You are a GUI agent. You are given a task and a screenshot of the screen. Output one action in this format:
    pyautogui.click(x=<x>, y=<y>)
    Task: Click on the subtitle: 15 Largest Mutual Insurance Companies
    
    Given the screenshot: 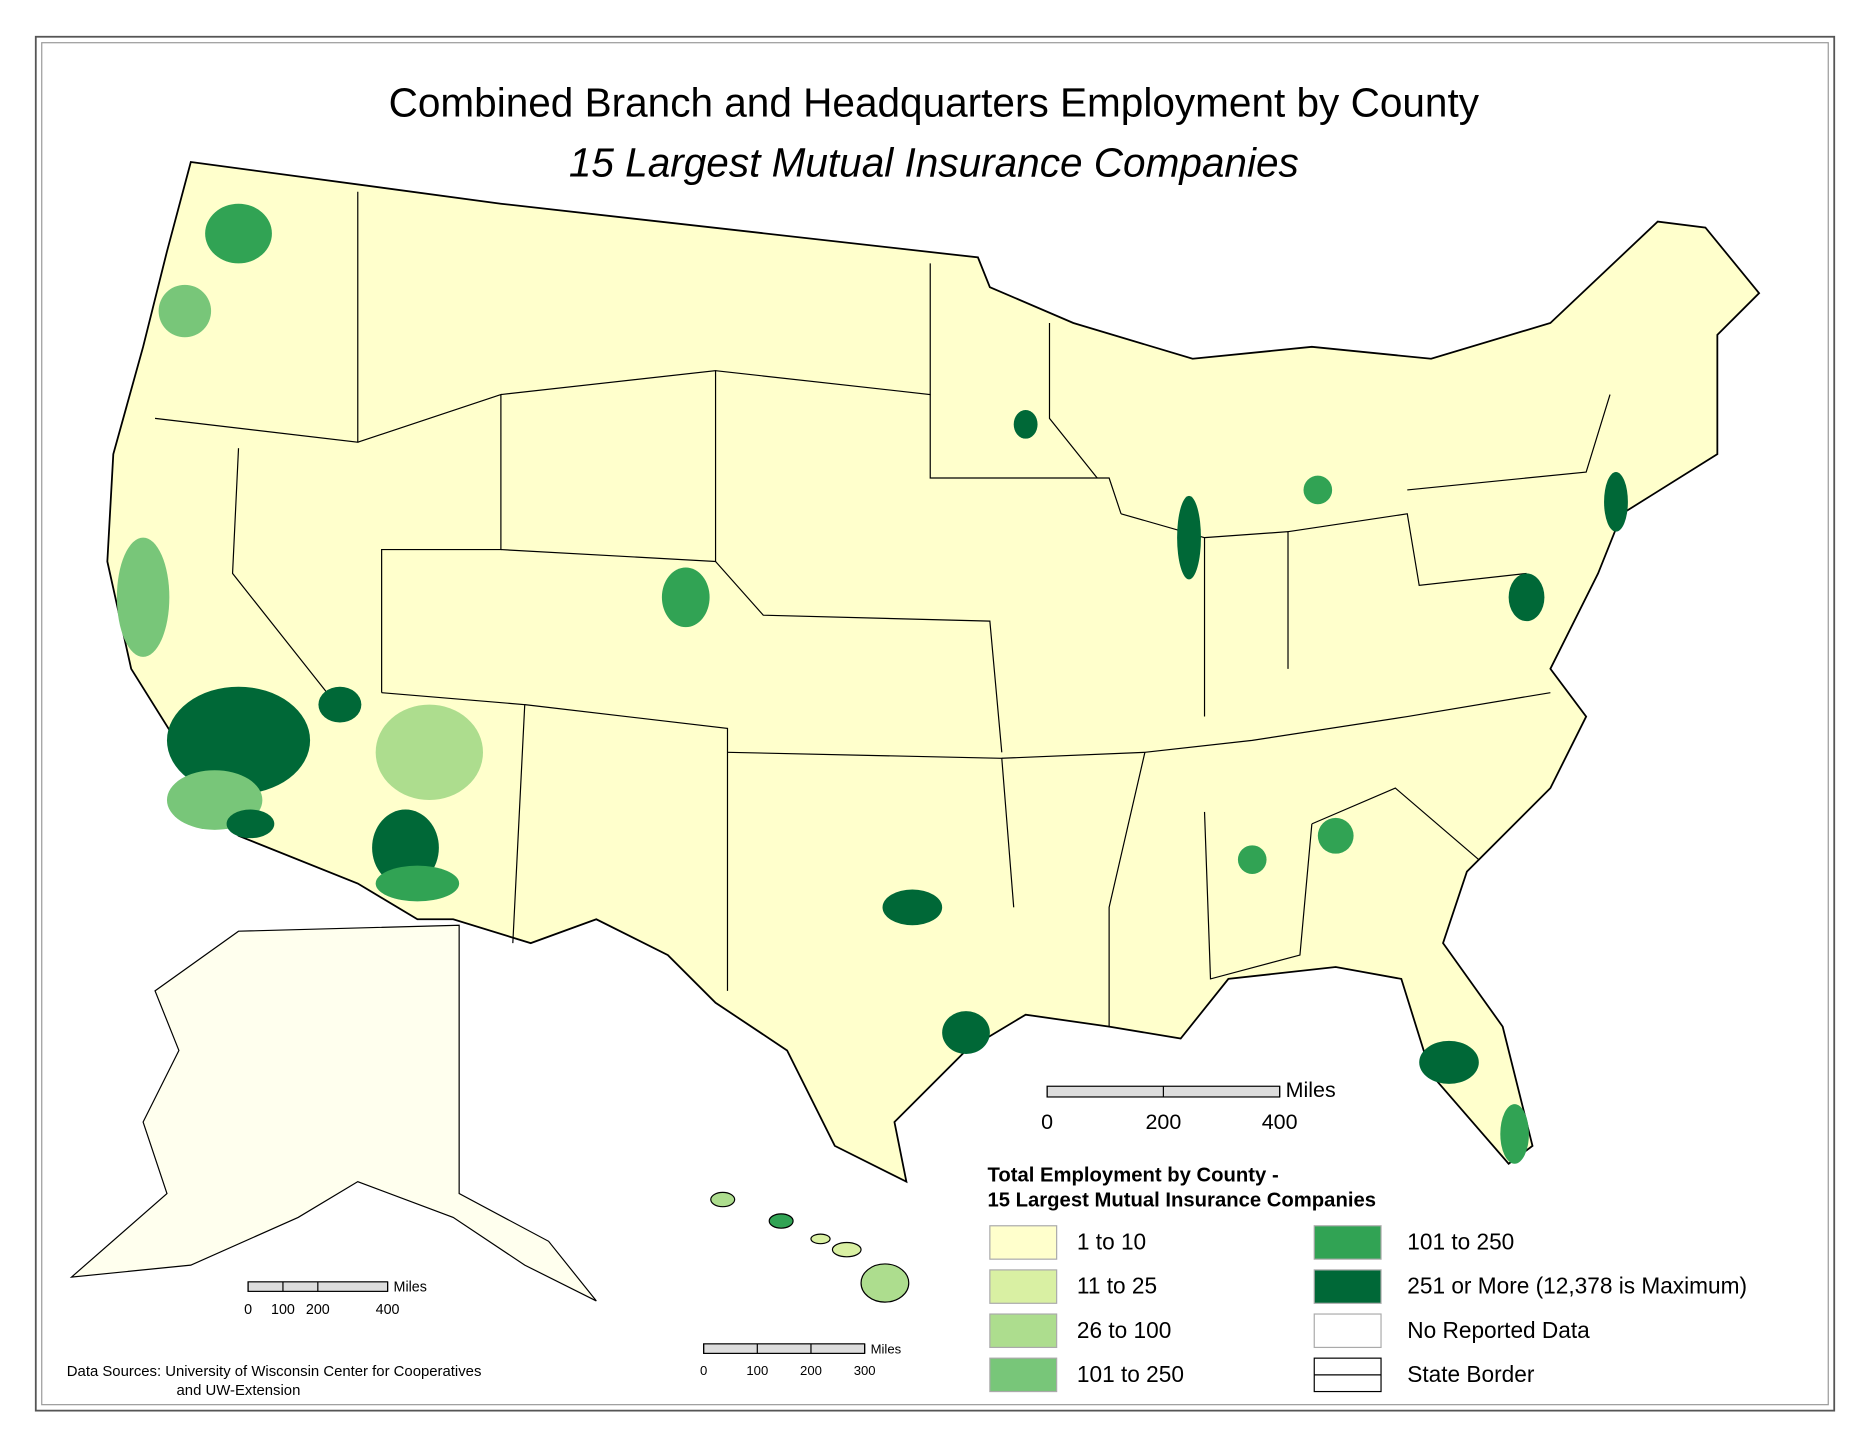 What is the action you would take?
    pyautogui.click(x=934, y=162)
    